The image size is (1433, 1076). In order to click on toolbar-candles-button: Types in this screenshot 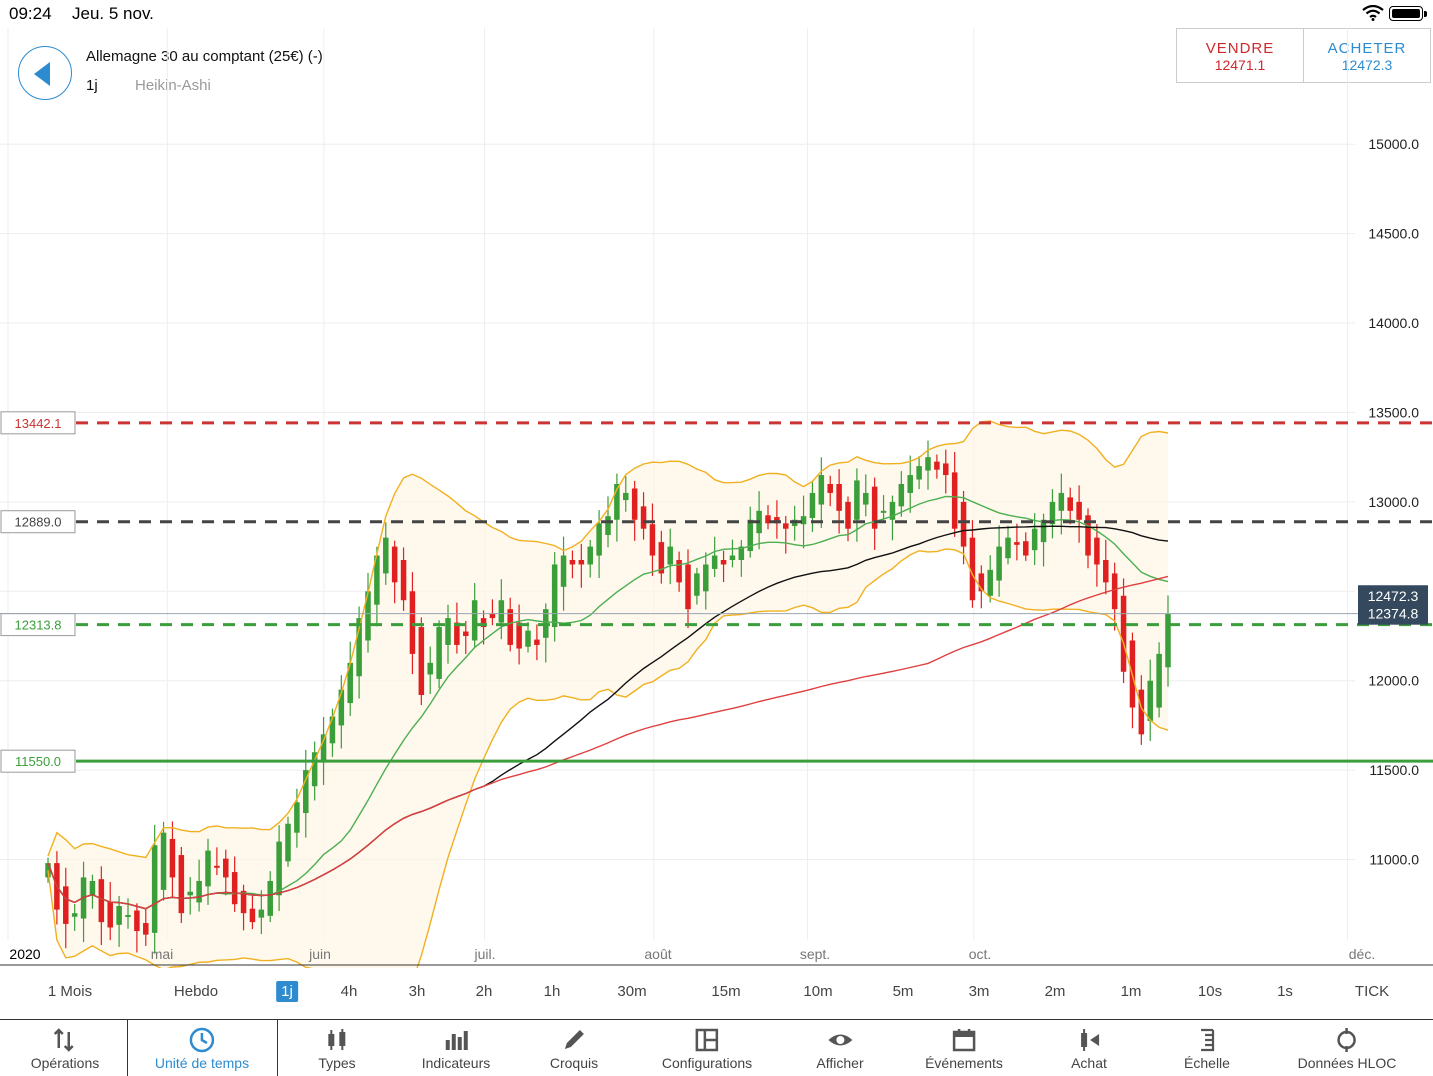, I will do `click(337, 1048)`.